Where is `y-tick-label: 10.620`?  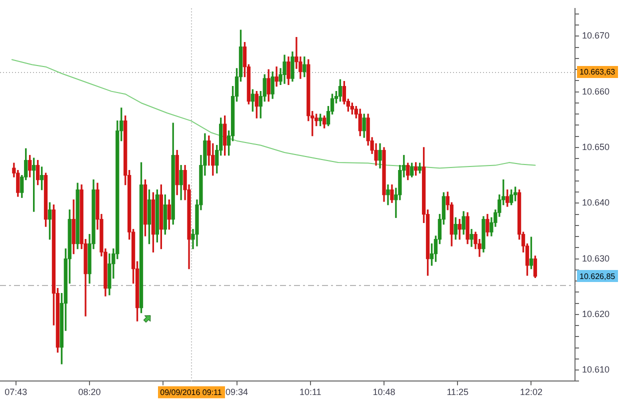 y-tick-label: 10.620 is located at coordinates (596, 313).